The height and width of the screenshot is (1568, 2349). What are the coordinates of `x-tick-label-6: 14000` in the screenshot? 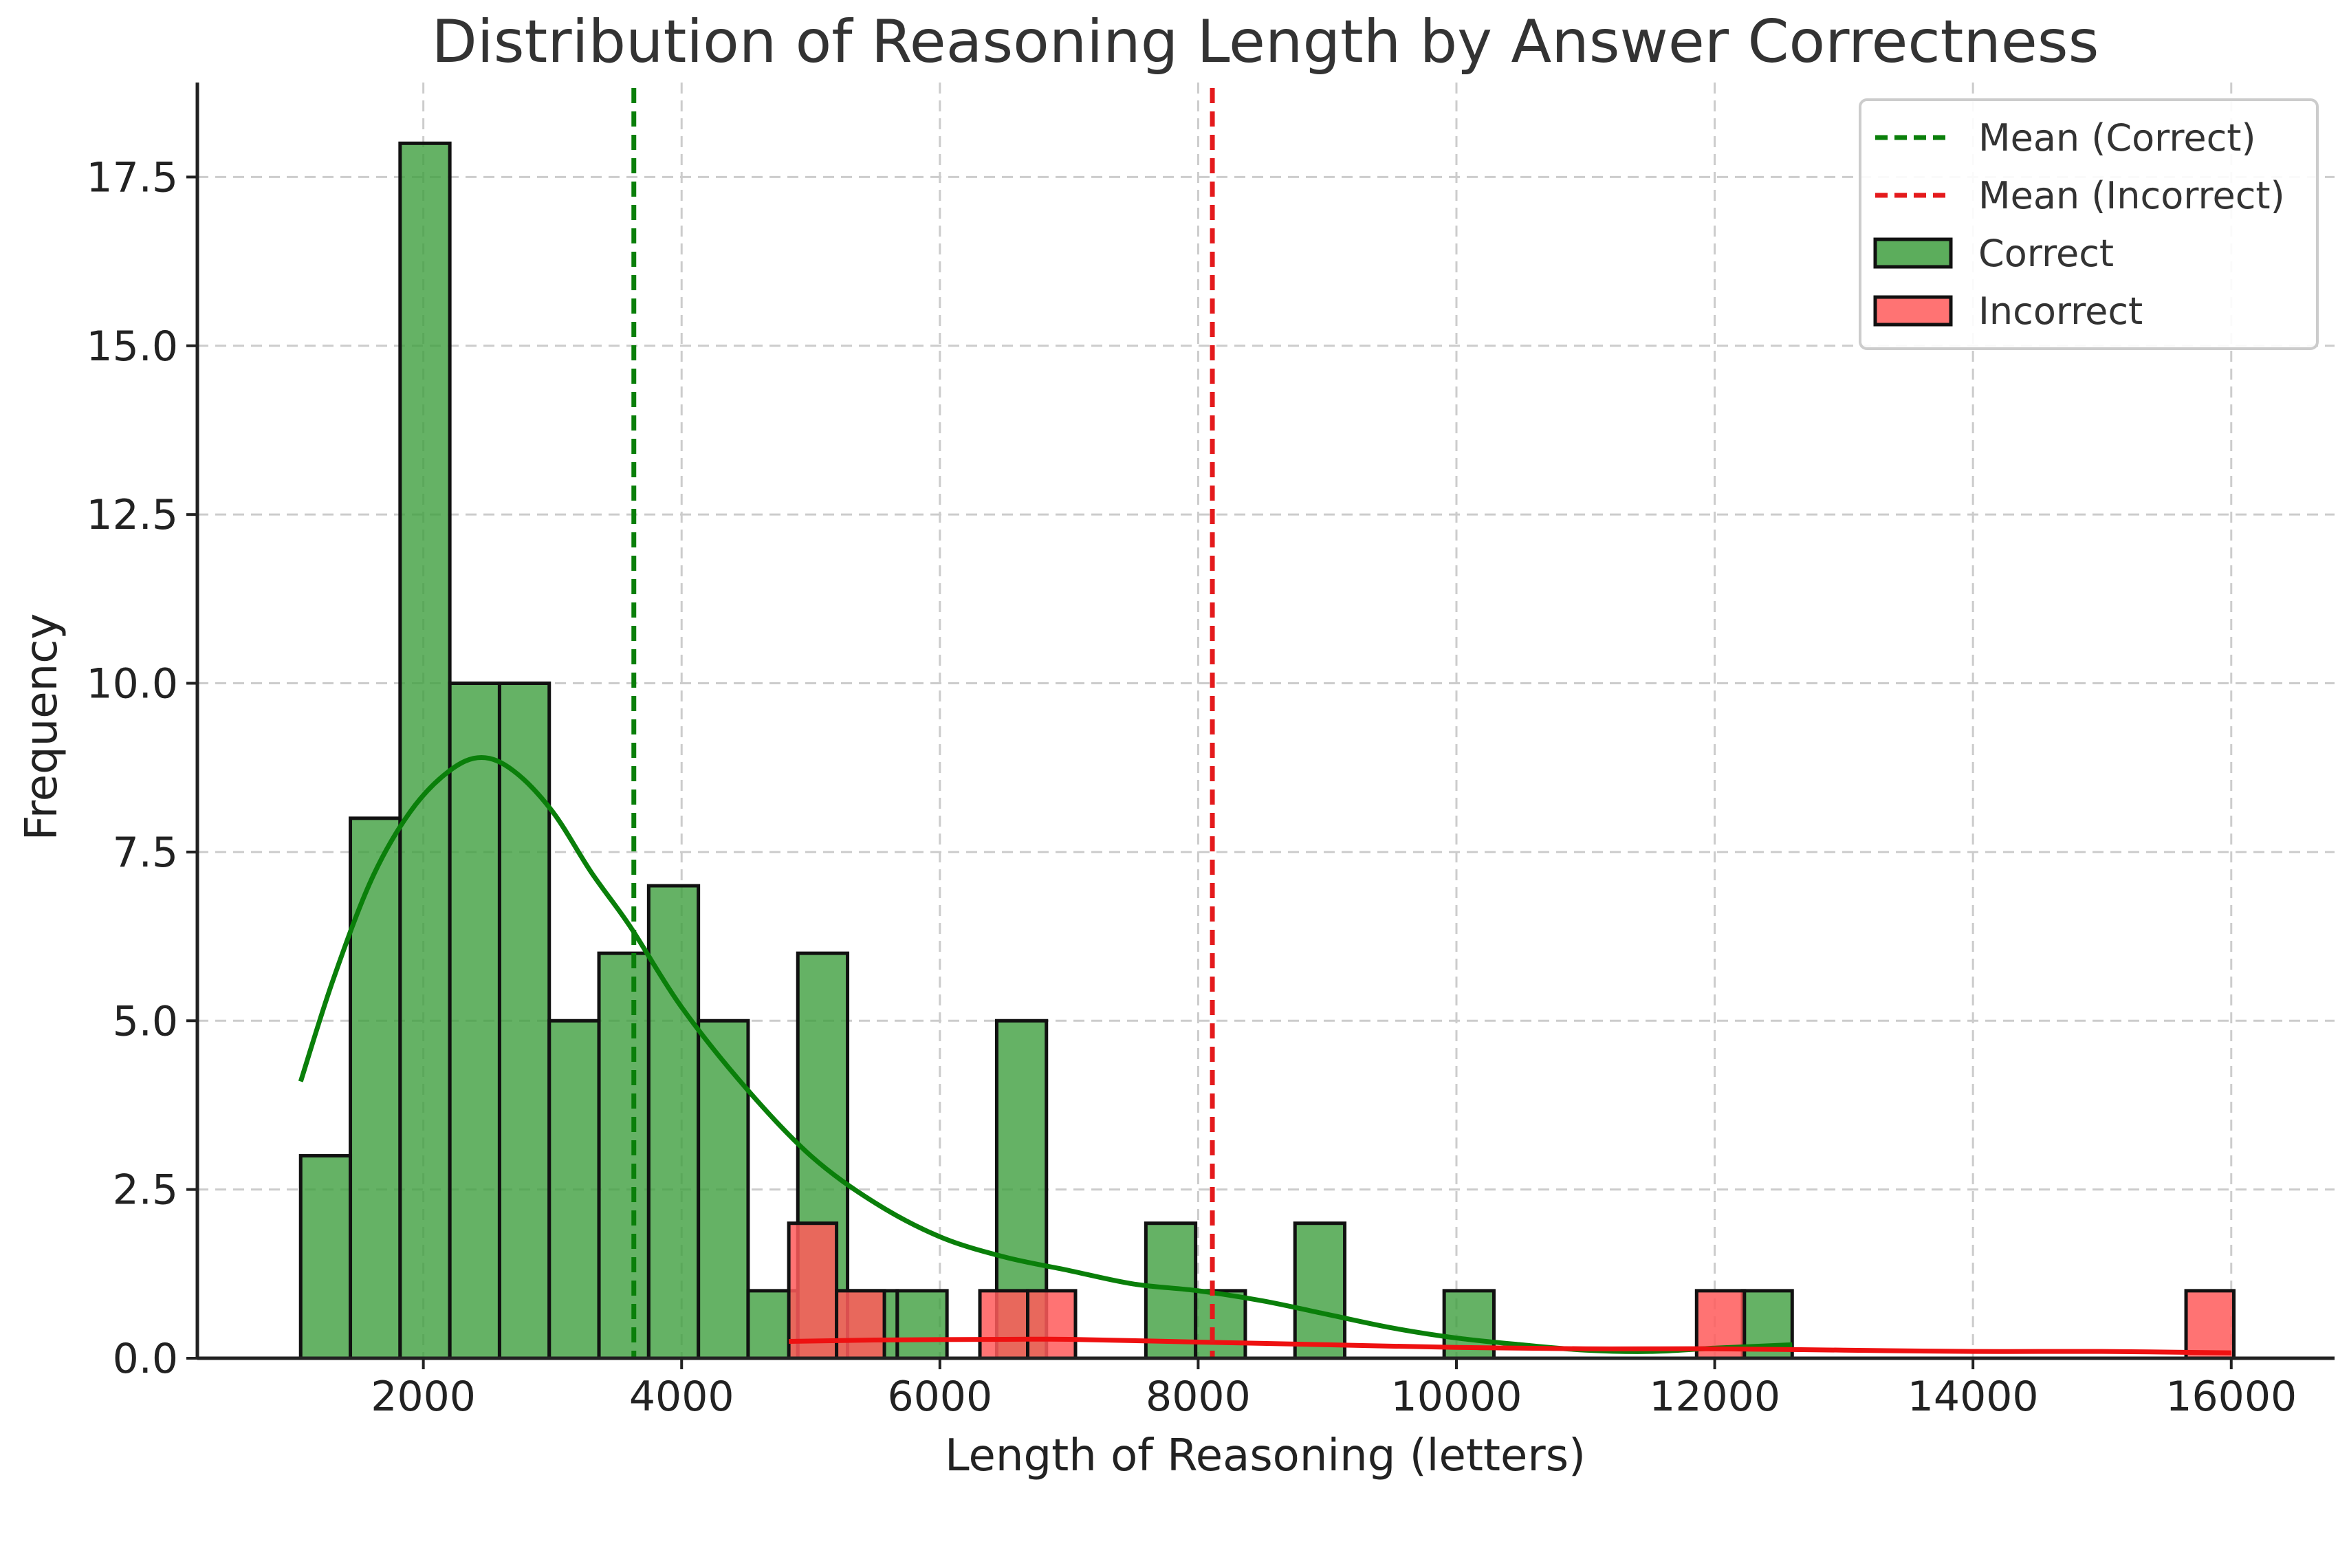 It's located at (1973, 1397).